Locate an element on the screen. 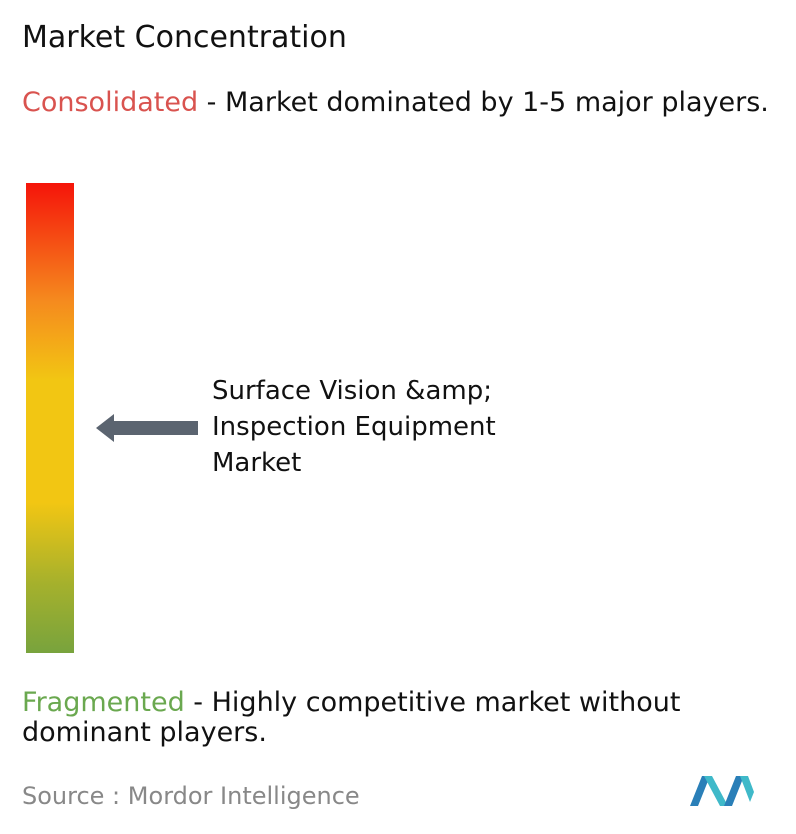 Image resolution: width=796 pixels, height=834 pixels. logo is located at coordinates (722, 791).